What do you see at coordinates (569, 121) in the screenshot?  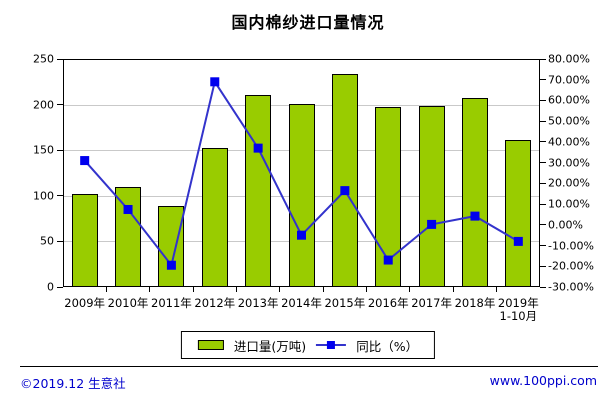 I see `right-axis-label: 50.00%` at bounding box center [569, 121].